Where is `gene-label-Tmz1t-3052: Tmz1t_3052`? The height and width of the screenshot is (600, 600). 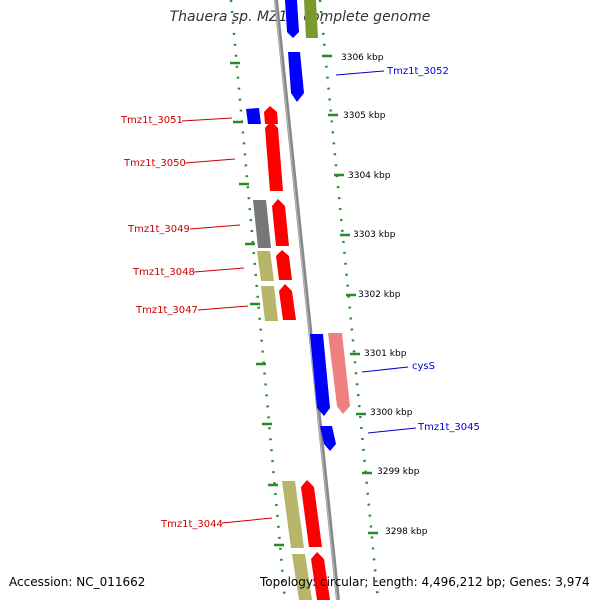 gene-label-Tmz1t-3052: Tmz1t_3052 is located at coordinates (417, 71).